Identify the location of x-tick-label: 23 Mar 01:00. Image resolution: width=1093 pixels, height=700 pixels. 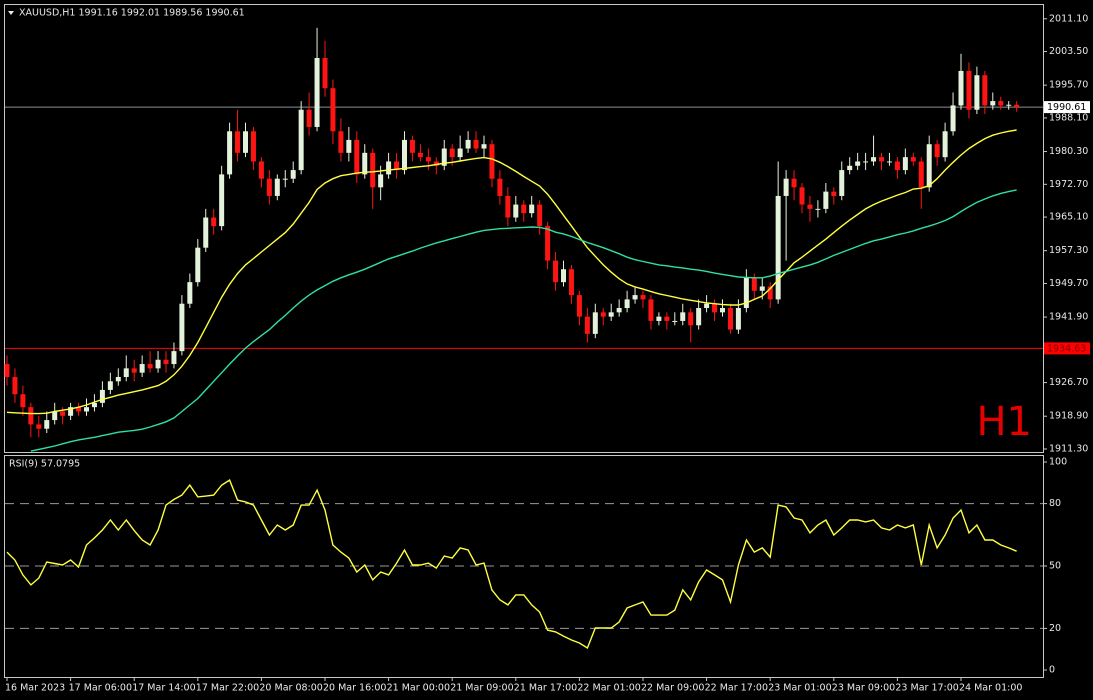
(799, 688).